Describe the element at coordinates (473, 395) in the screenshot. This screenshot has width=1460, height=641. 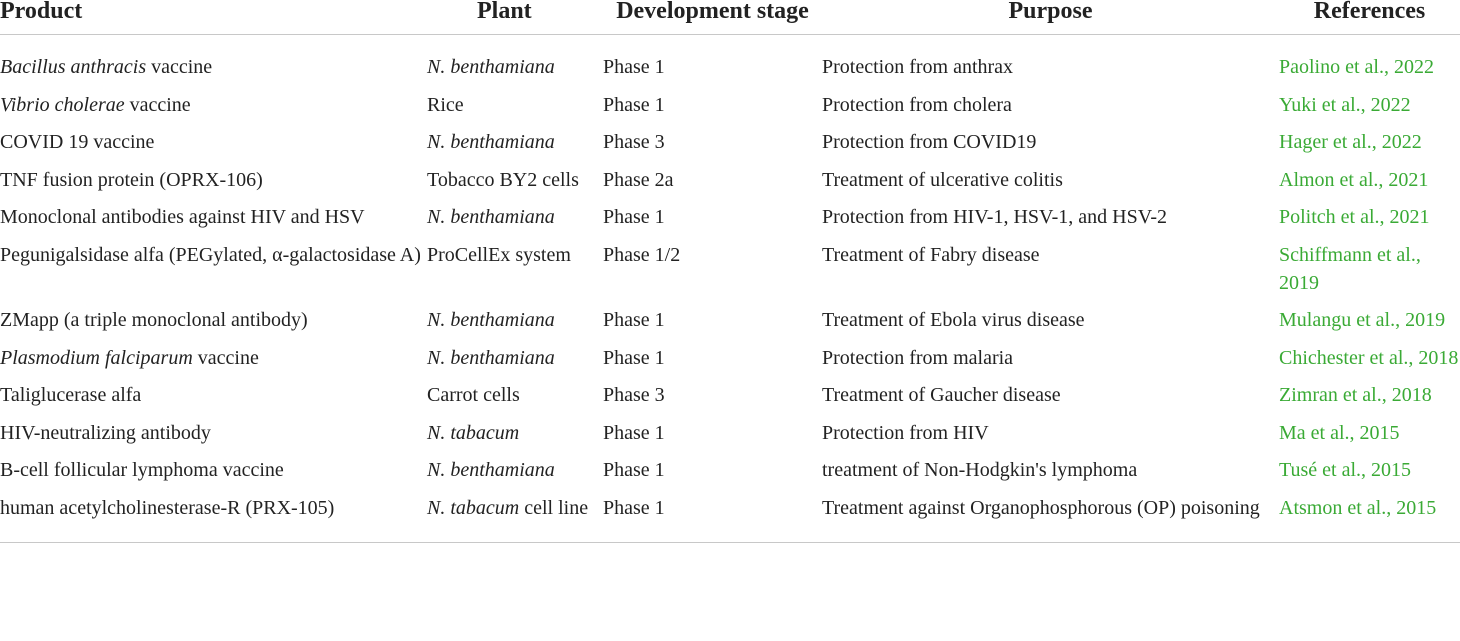
I see `table-cell: Carrot cells` at that location.